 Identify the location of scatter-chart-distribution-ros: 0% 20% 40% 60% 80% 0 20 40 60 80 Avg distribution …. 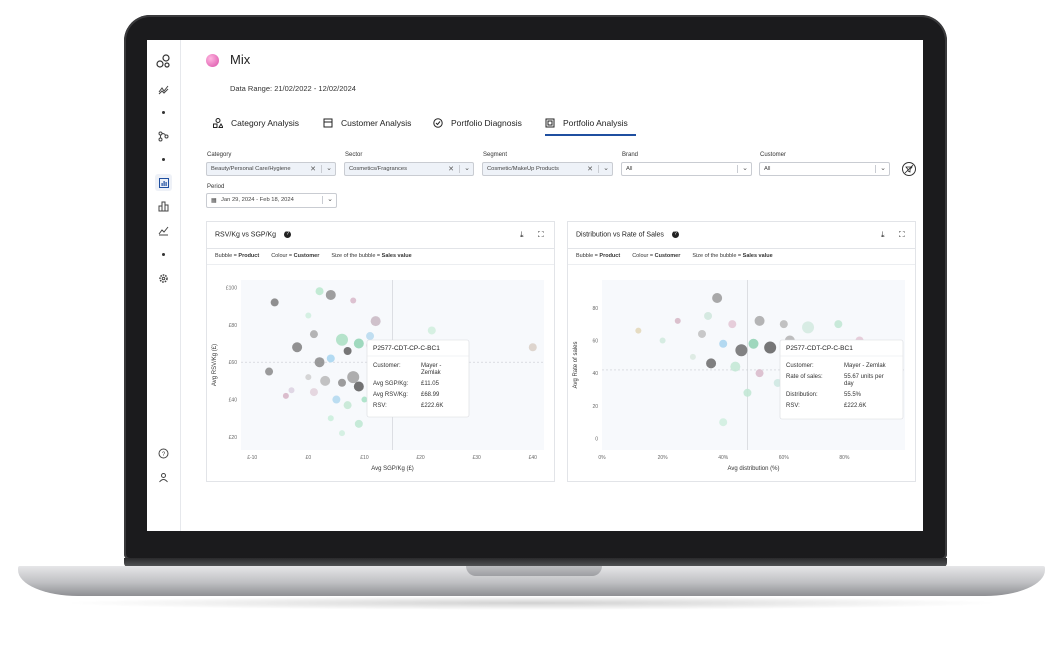
(742, 373).